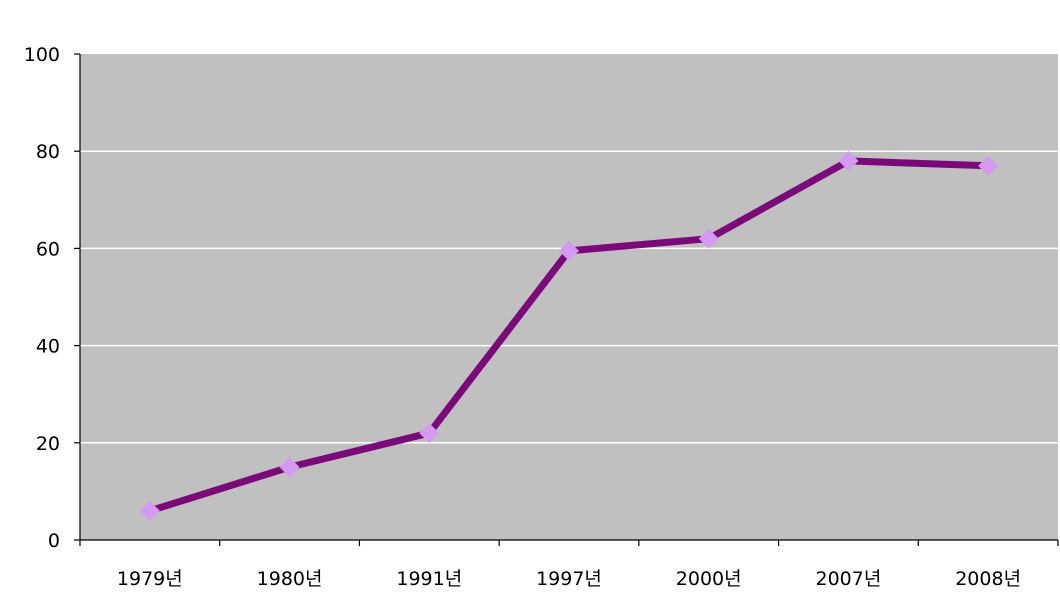  What do you see at coordinates (709, 579) in the screenshot?
I see `x-tick-label: 2000년` at bounding box center [709, 579].